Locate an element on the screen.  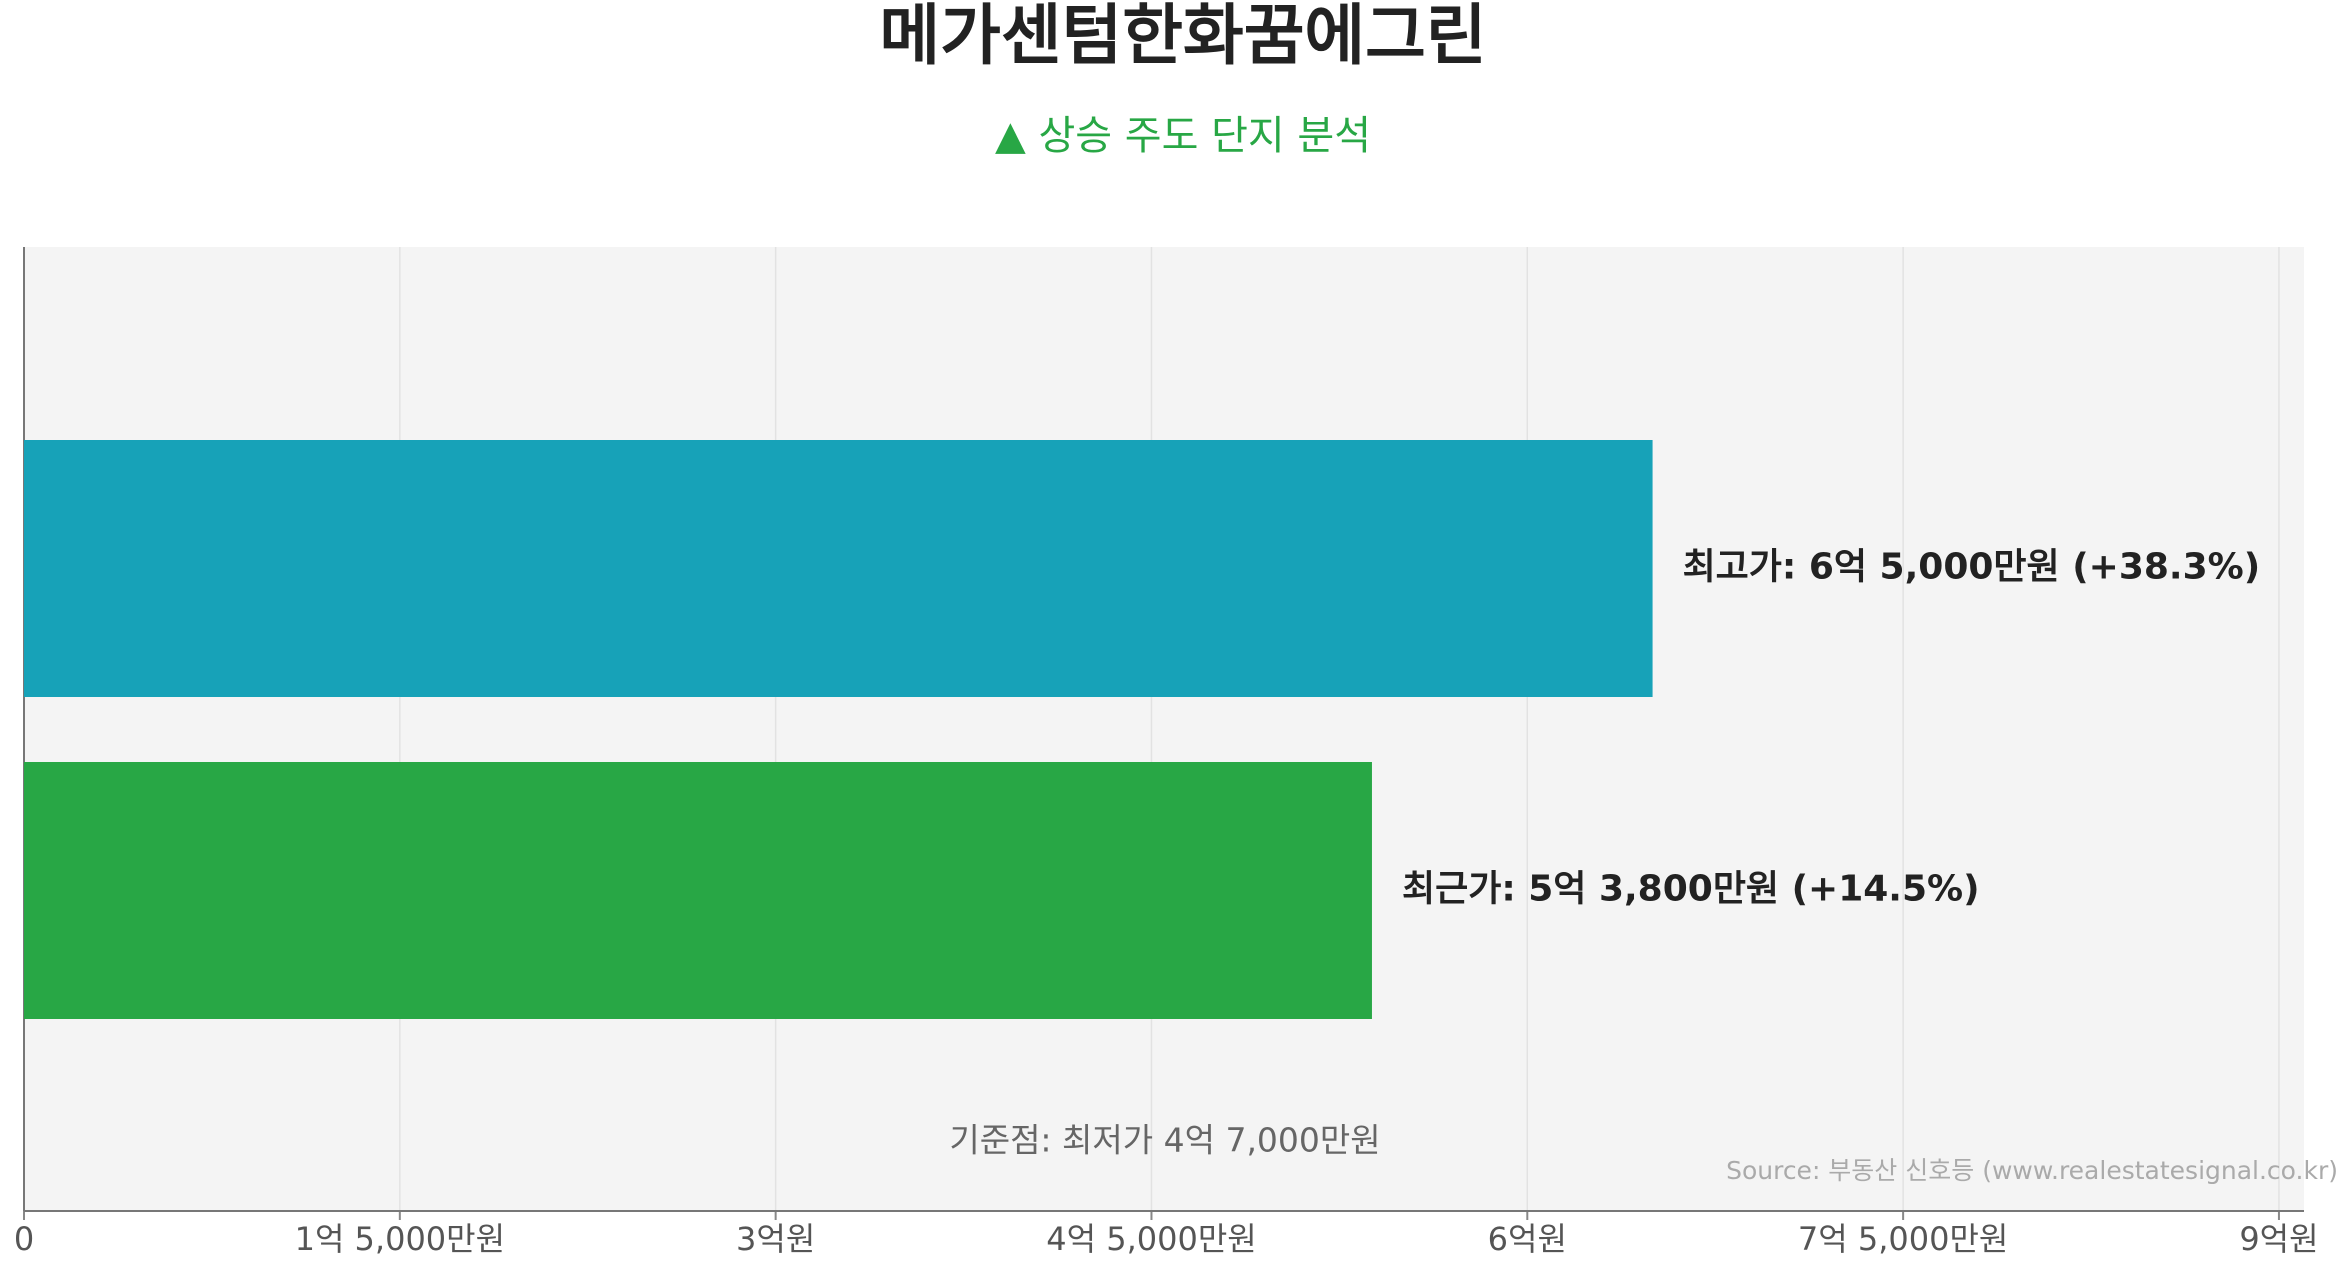
x-tick-label: 4억 5,000만원 is located at coordinates (1151, 1239).